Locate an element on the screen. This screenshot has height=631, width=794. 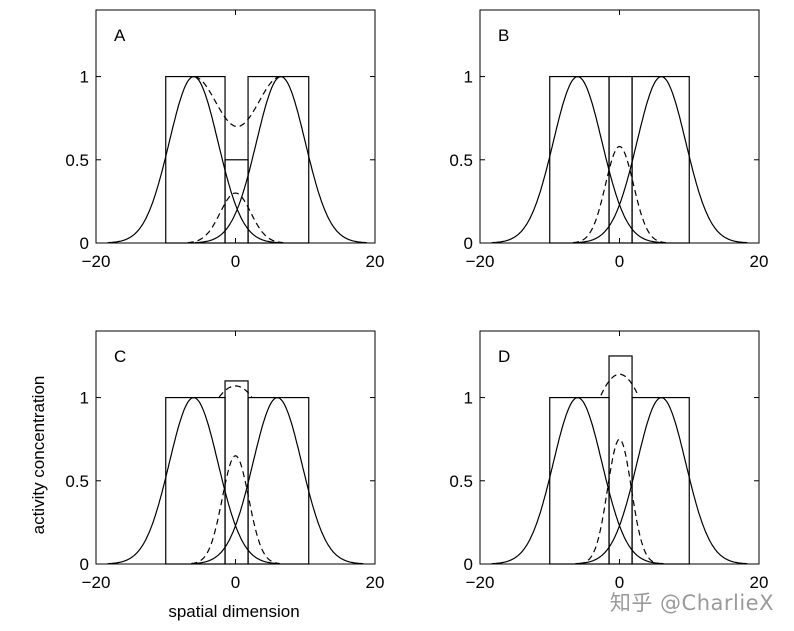
panel-d-xtick-label: 0 is located at coordinates (619, 582).